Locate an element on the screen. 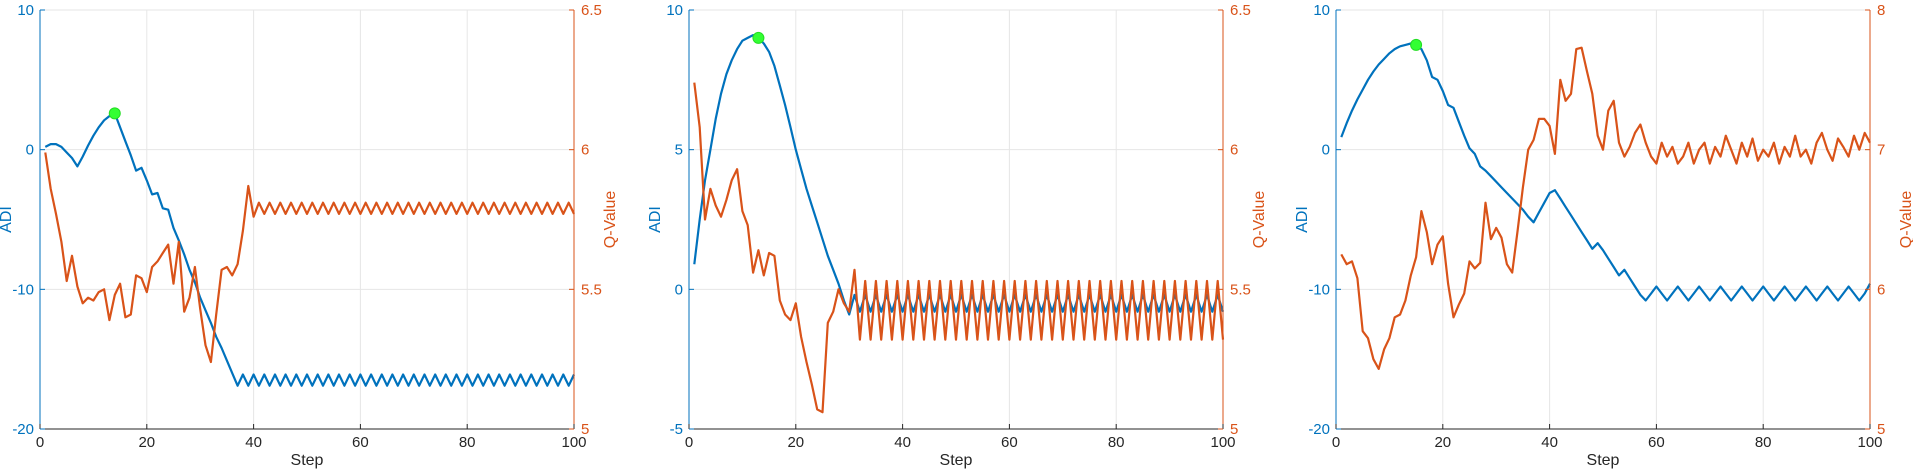  right-y-tick-label: 7 is located at coordinates (1881, 150).